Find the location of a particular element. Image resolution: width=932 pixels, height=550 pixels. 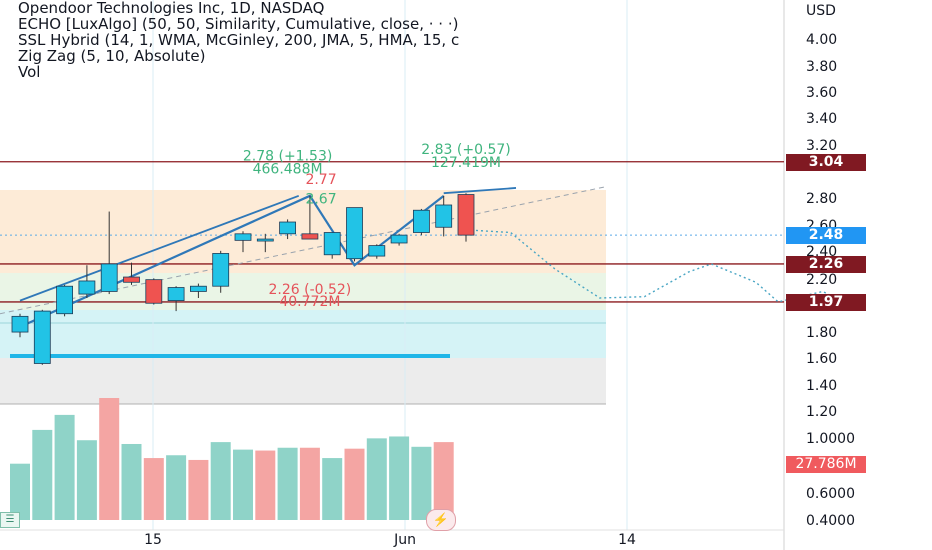

price-badge-0: 3.04 is located at coordinates (826, 162).